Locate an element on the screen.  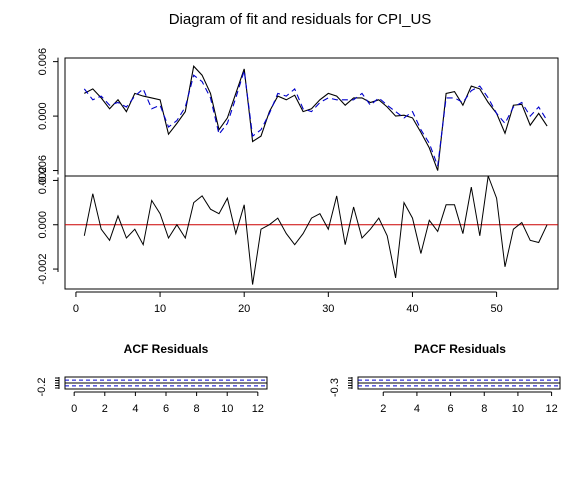
acf-x-tick-label: 4 is located at coordinates (135, 409).